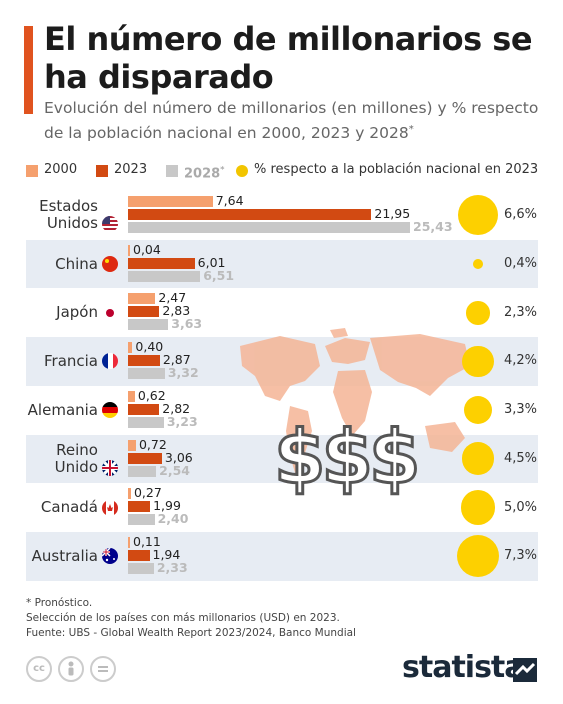 The width and height of the screenshot is (563, 704). What do you see at coordinates (167, 506) in the screenshot?
I see `value-label-2023: 1,99` at bounding box center [167, 506].